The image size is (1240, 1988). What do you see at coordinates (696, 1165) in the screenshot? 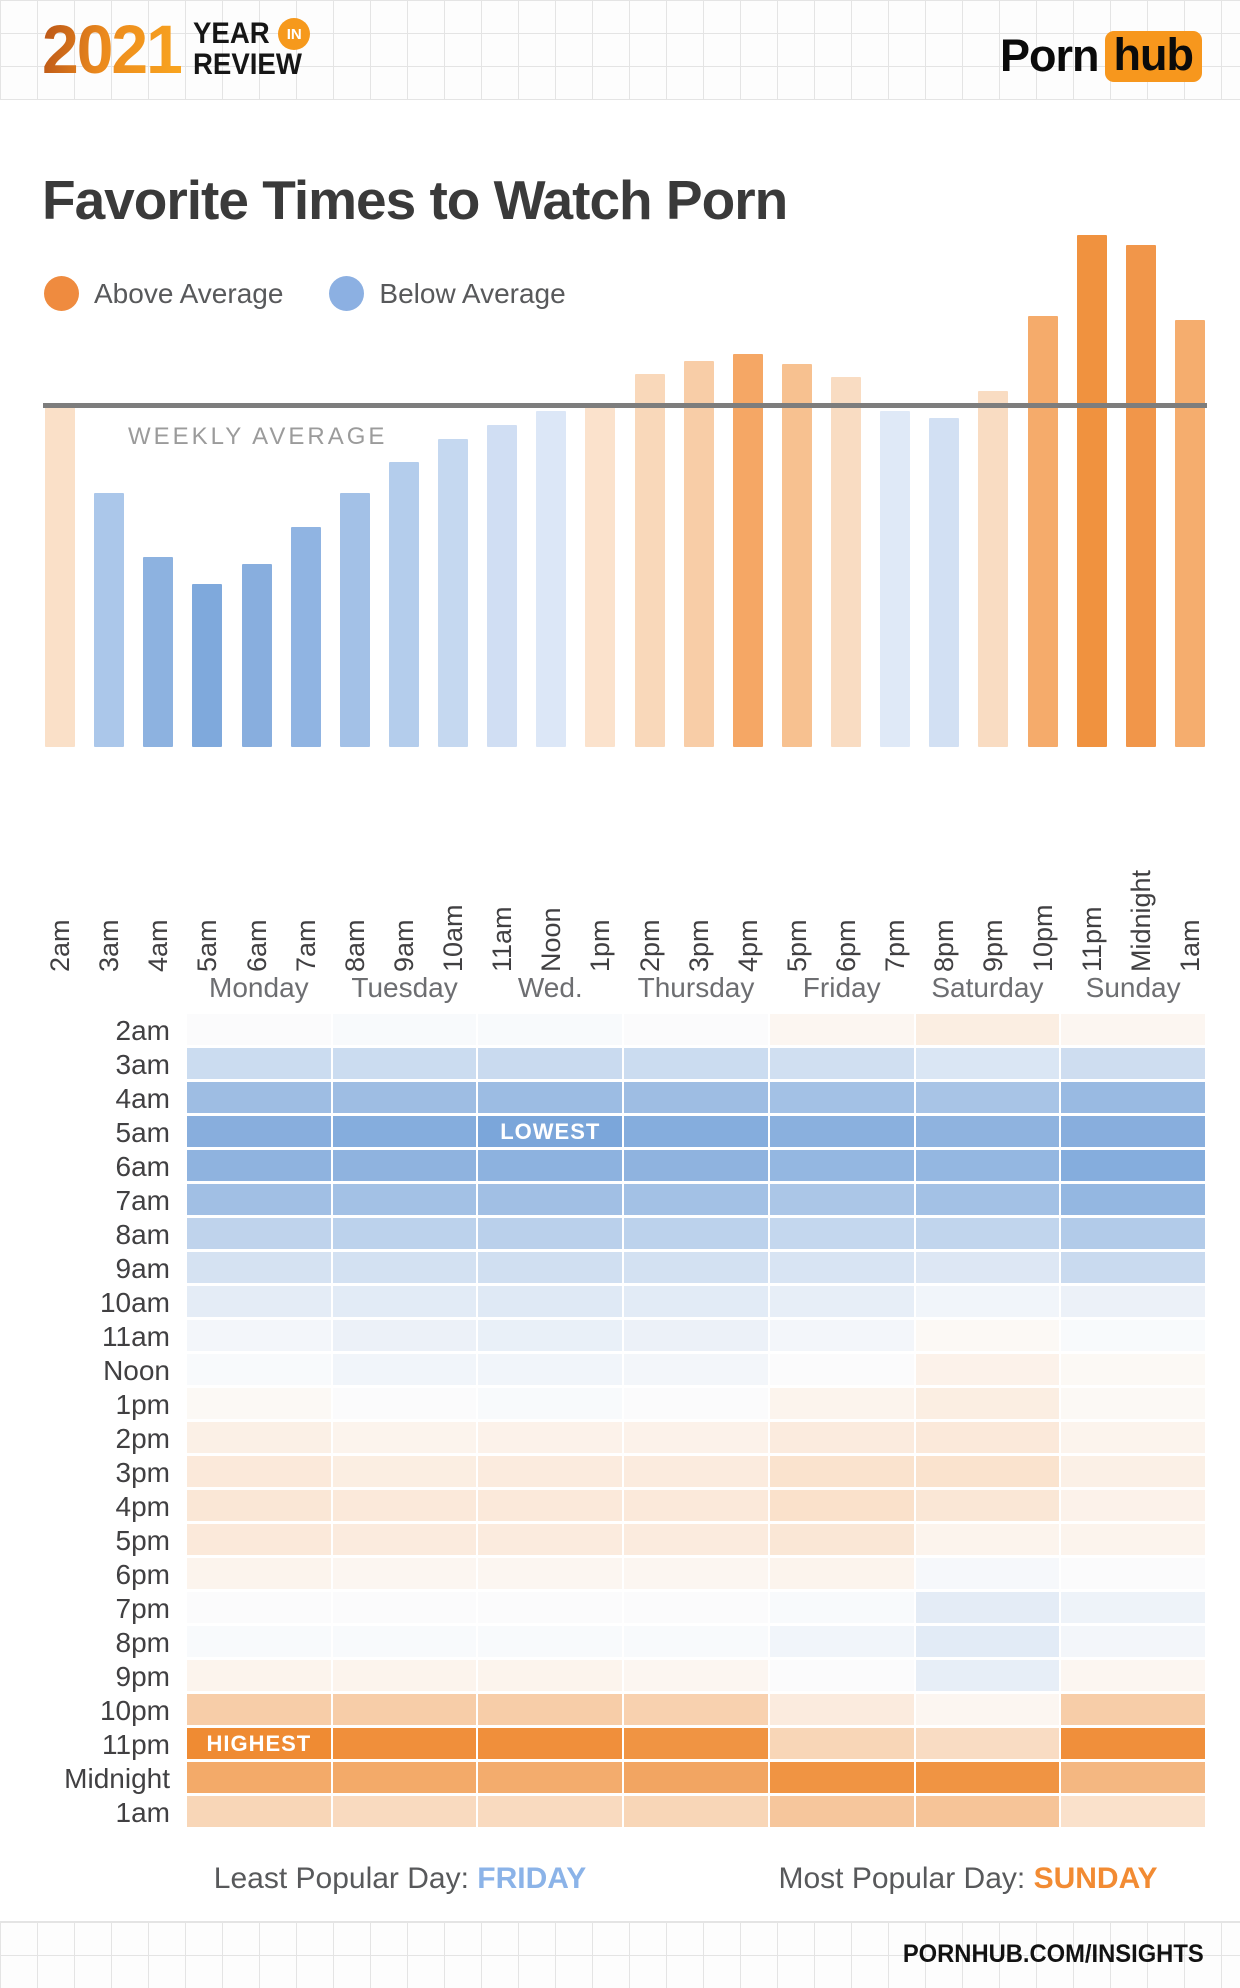
I see `heatmap-cell-thursday-6am` at bounding box center [696, 1165].